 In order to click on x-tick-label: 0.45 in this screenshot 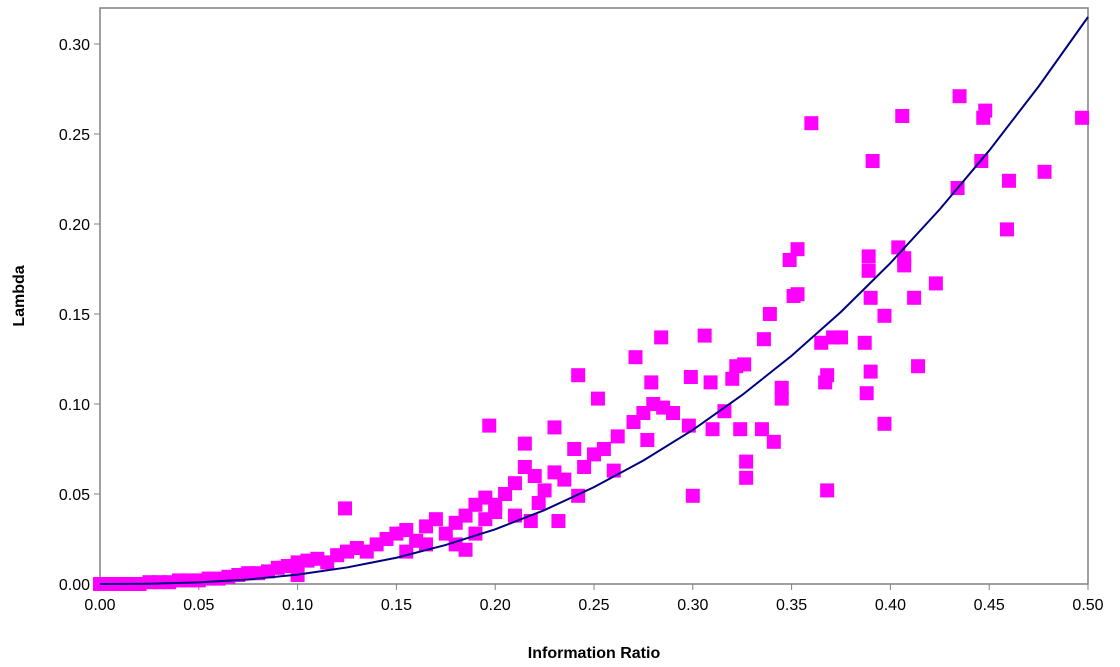, I will do `click(989, 605)`.